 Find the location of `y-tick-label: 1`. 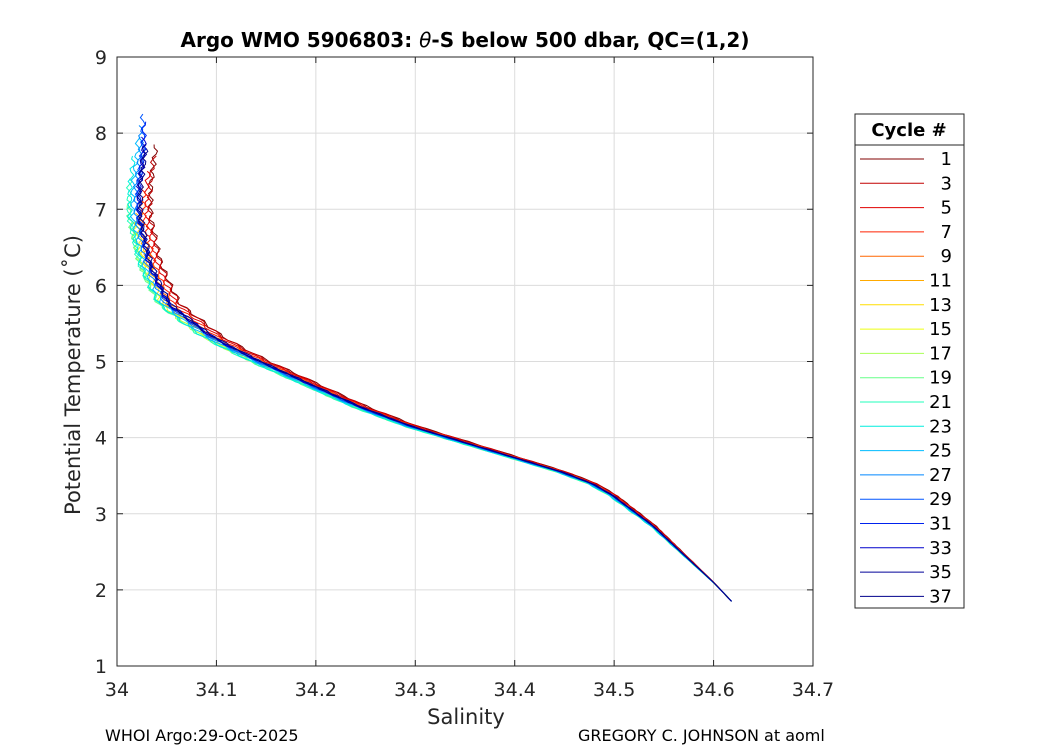

y-tick-label: 1 is located at coordinates (101, 667).